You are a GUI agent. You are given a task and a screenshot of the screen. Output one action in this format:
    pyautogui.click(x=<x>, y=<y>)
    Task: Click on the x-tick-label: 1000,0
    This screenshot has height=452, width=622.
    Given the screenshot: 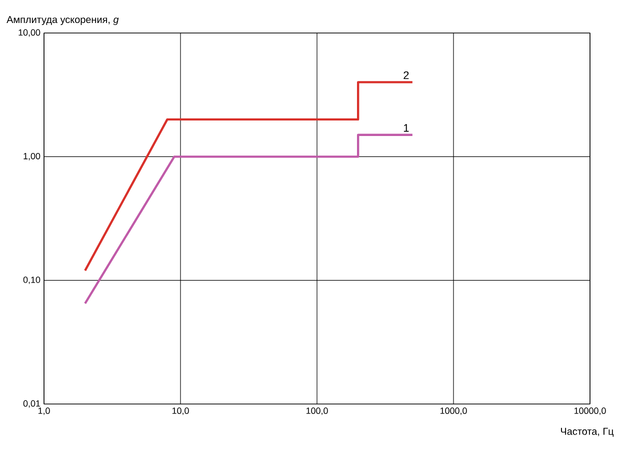 What is the action you would take?
    pyautogui.click(x=453, y=411)
    